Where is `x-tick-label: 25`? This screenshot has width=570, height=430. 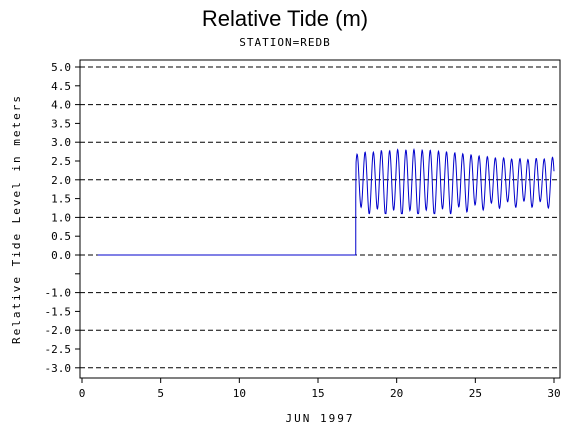
x-tick-label: 25 is located at coordinates (475, 393).